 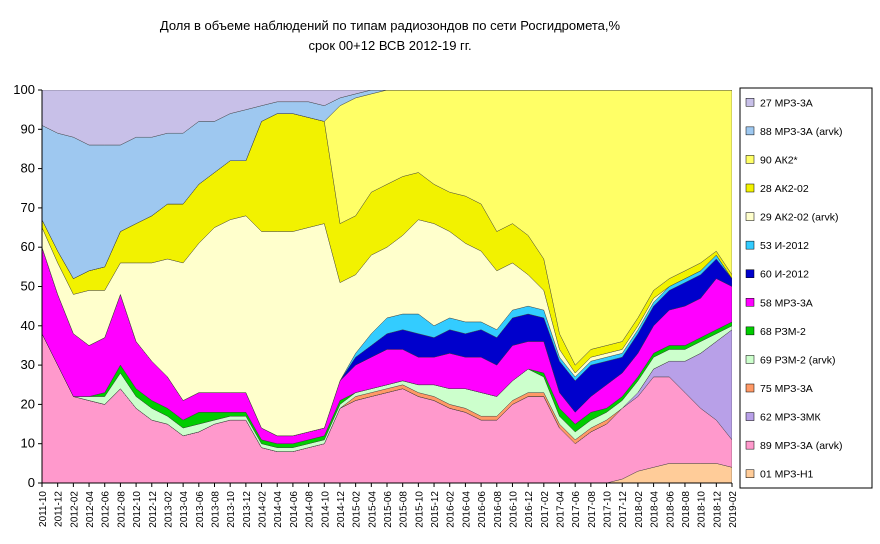 What do you see at coordinates (28, 246) in the screenshot?
I see `y-tick-label: 60` at bounding box center [28, 246].